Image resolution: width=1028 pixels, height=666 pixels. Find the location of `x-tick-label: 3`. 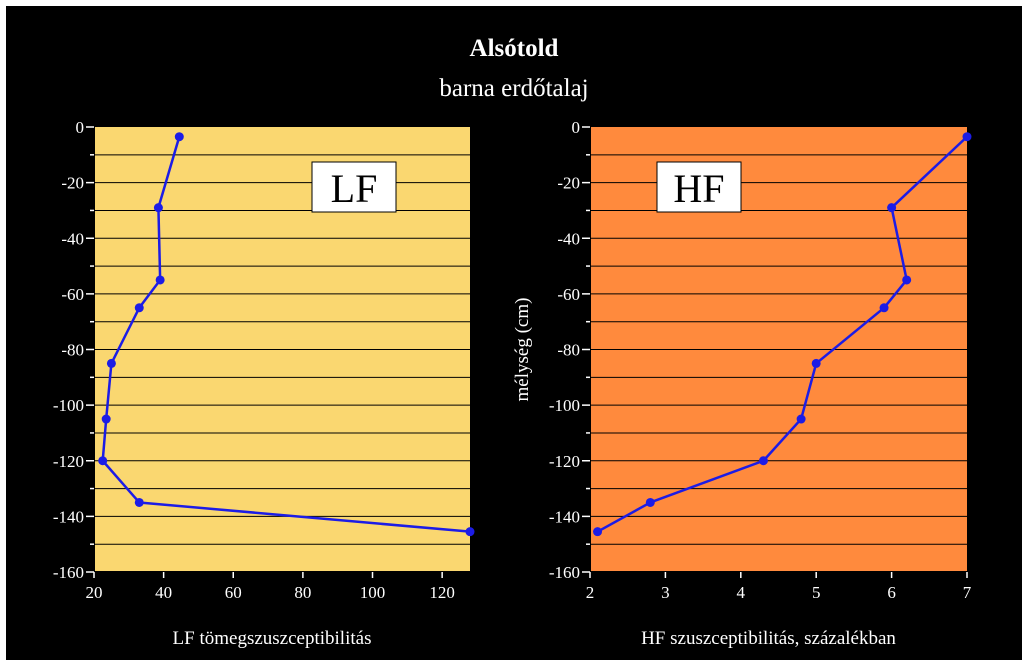

x-tick-label: 3 is located at coordinates (665, 592).